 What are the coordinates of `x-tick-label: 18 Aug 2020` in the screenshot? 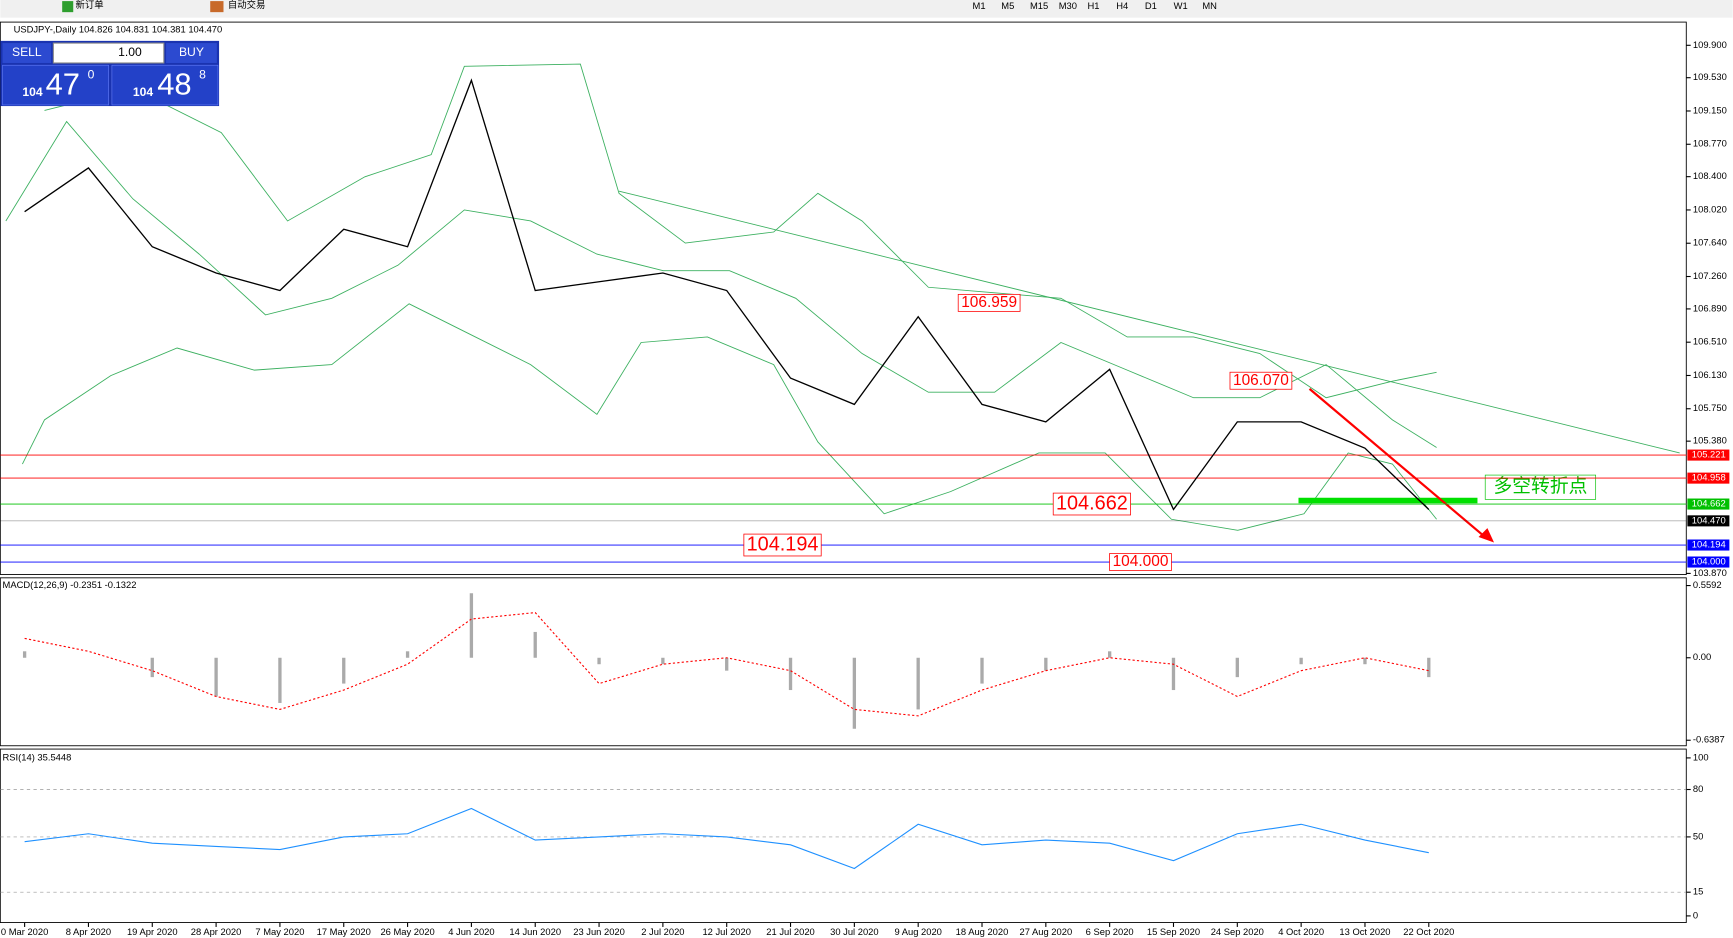 It's located at (982, 931).